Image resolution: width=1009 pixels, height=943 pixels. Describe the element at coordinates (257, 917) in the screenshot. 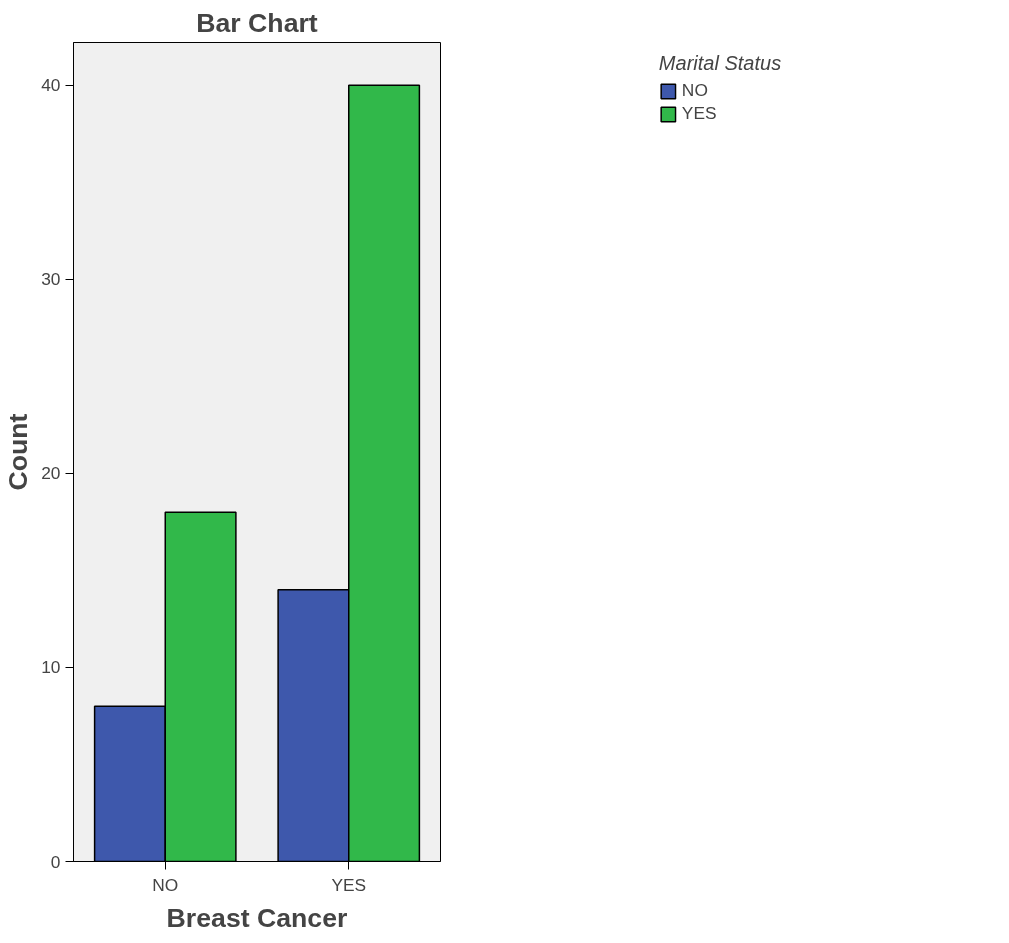

I see `x-axis-title: Breast Cancer` at that location.